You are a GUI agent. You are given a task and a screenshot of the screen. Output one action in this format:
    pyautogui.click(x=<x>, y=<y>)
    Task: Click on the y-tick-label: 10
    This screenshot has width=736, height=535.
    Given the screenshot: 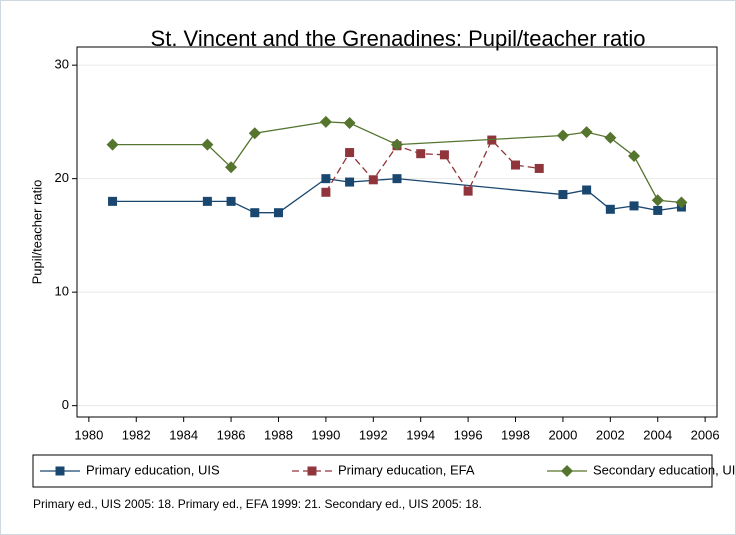 What is the action you would take?
    pyautogui.click(x=62, y=291)
    